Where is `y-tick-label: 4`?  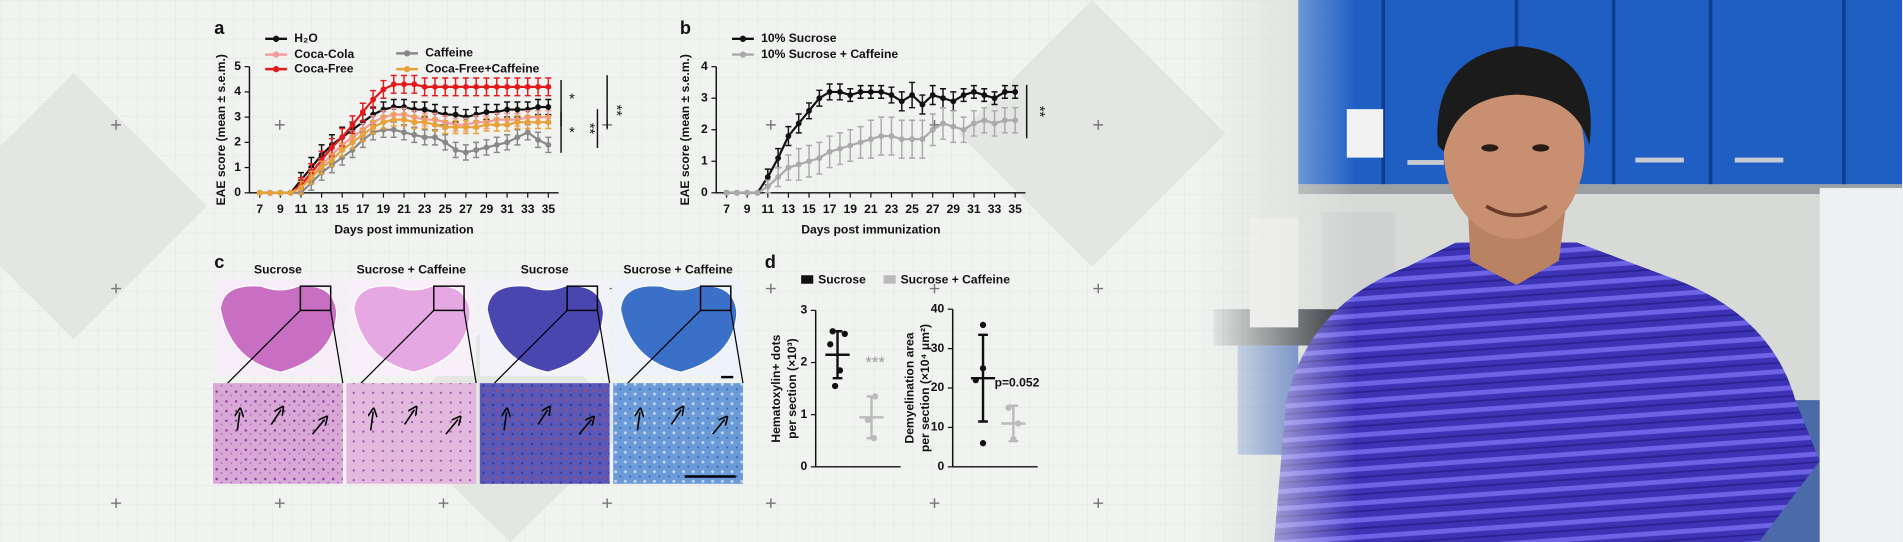
y-tick-label: 4 is located at coordinates (237, 91).